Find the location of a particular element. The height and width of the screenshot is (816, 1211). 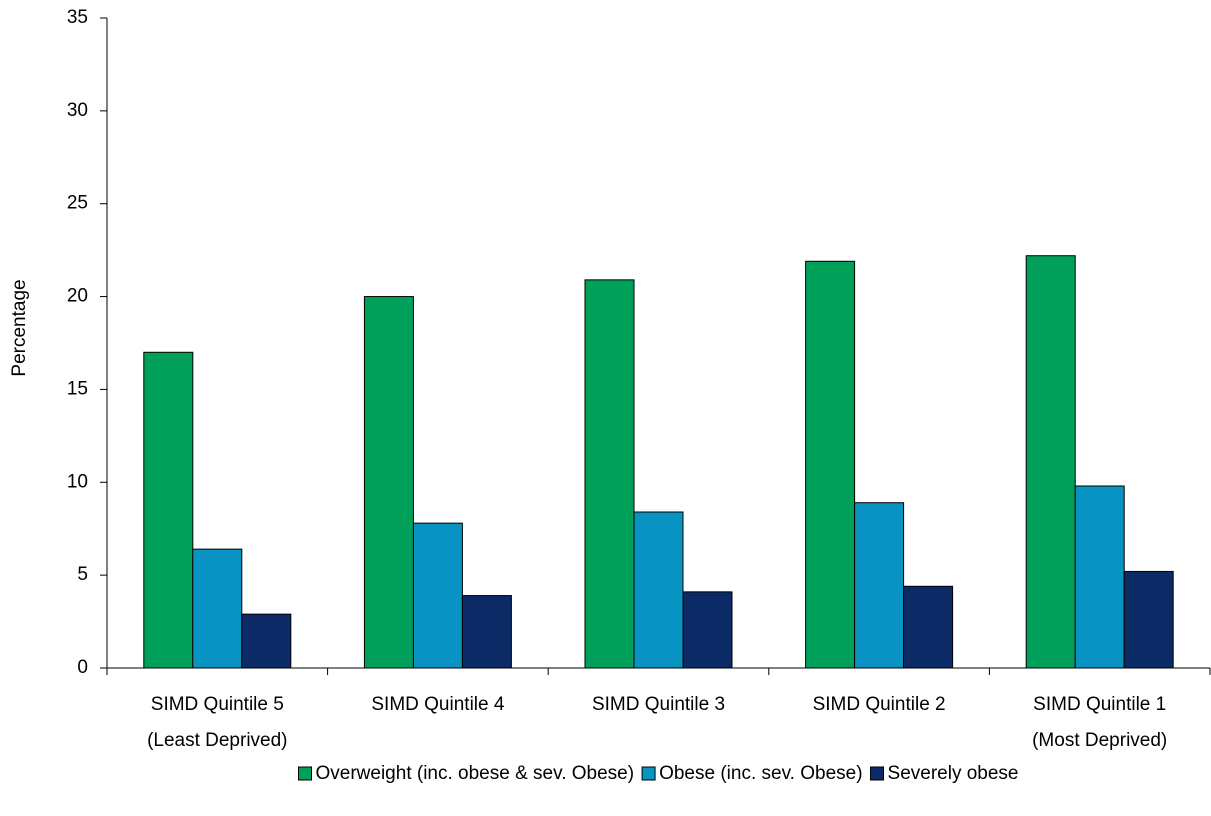

x-tick-label: (Least Deprived) is located at coordinates (217, 740).